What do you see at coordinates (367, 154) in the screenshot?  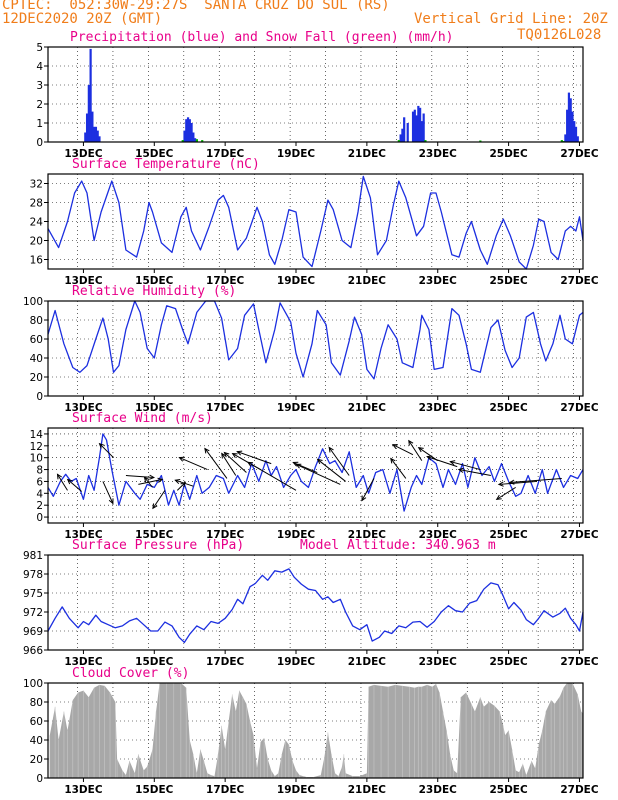 I see `precip-xtick-label: 21DEC` at bounding box center [367, 154].